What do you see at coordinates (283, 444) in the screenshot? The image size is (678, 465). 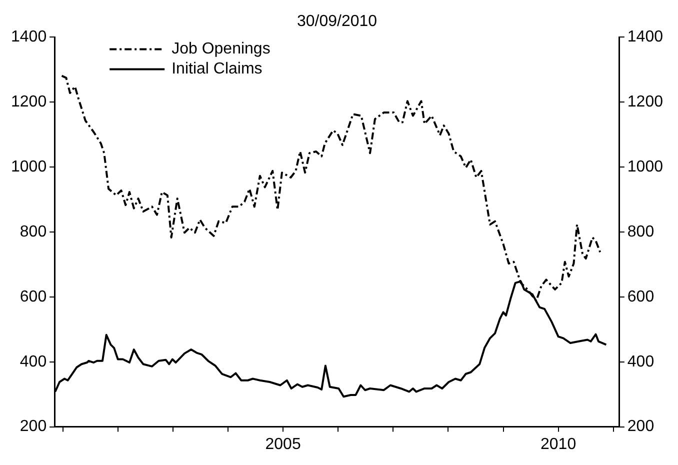 I see `x-tick-label: 2005` at bounding box center [283, 444].